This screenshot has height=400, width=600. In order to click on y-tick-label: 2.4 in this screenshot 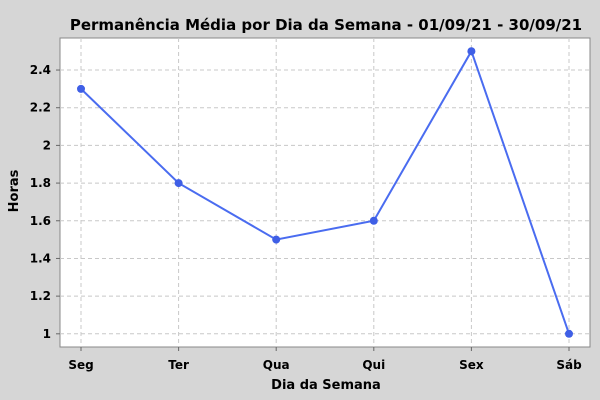, I will do `click(40, 70)`.